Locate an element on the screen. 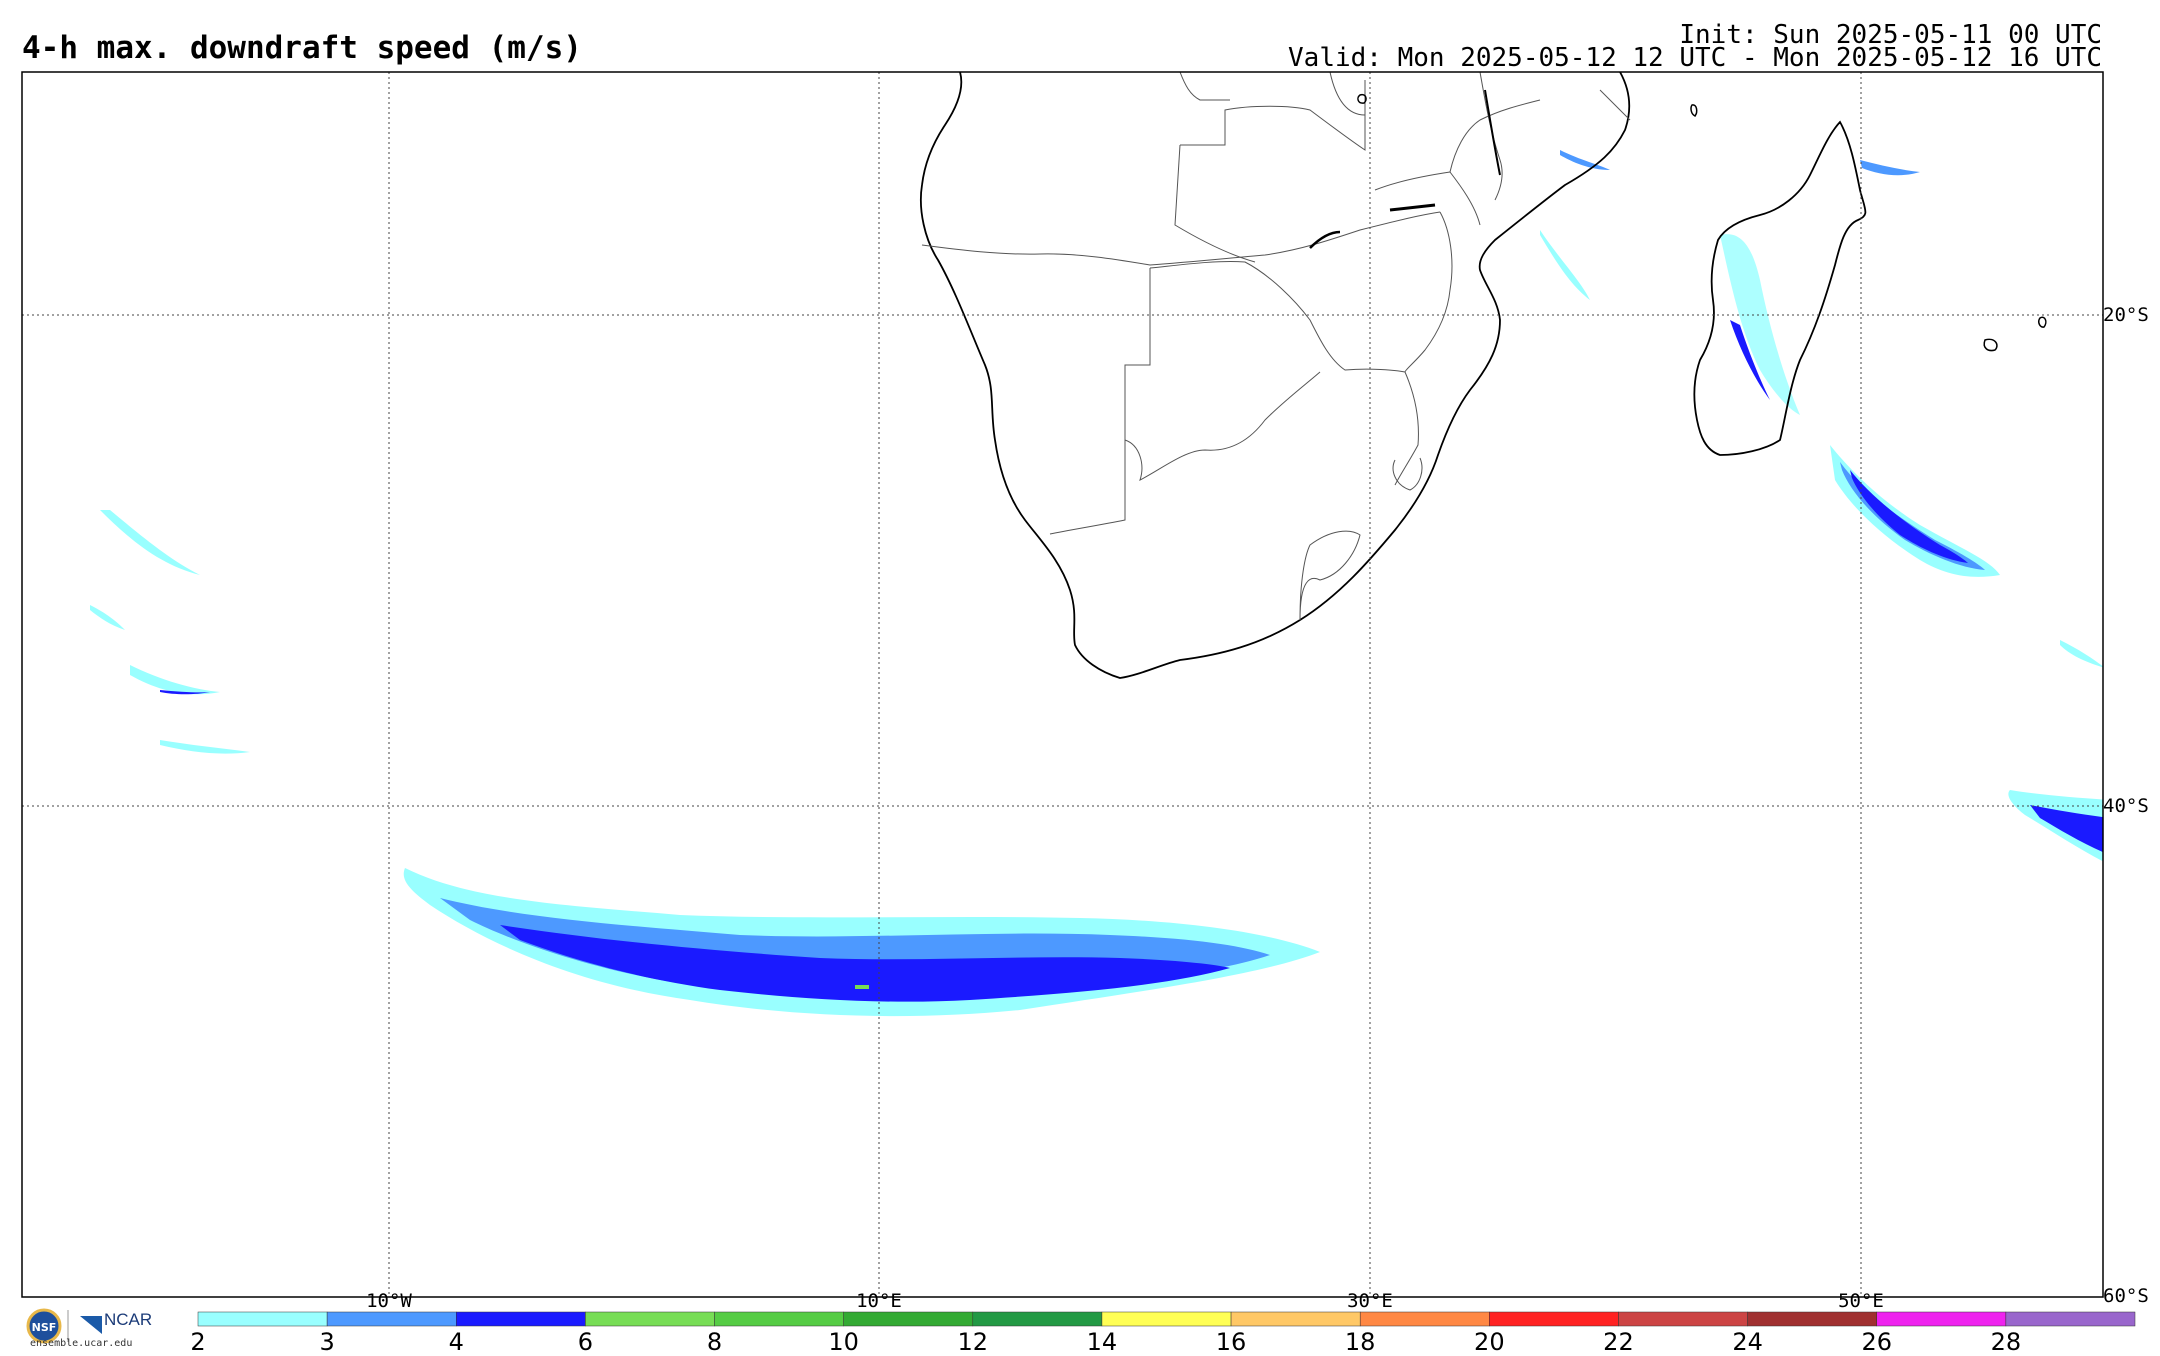 The image size is (2160, 1356). nsf-seal-icon is located at coordinates (44, 1326).